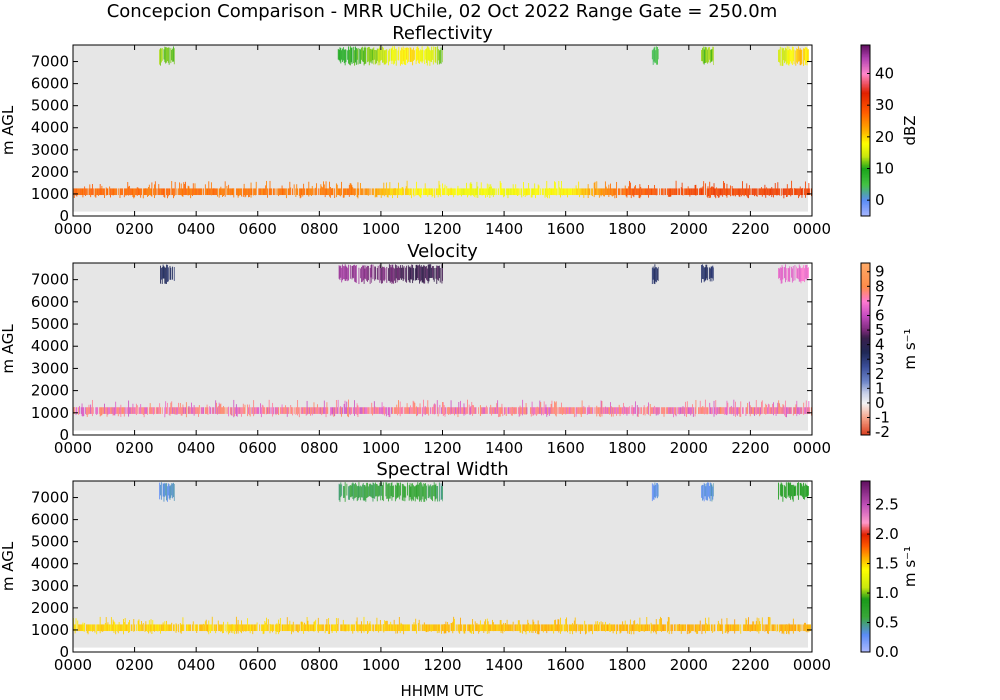 The image size is (1000, 700). I want to click on layer-upper-echoes, so click(484, 274).